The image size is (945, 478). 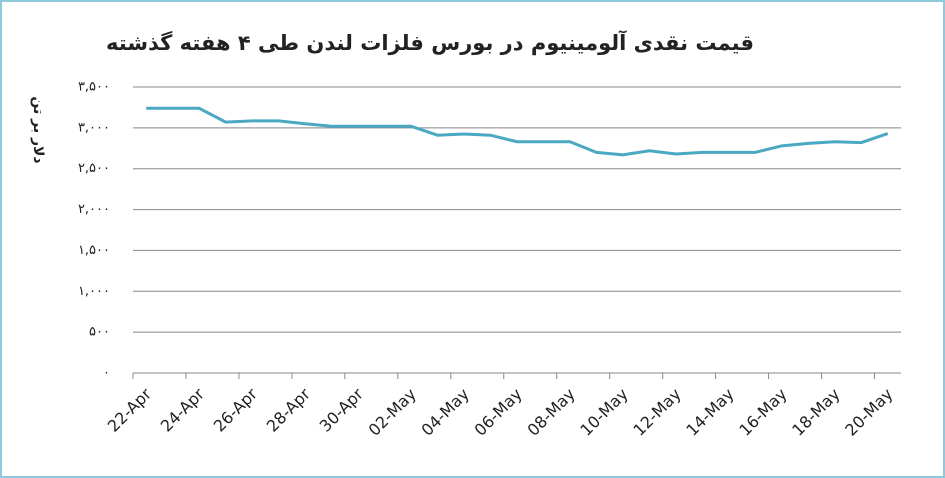 What do you see at coordinates (183, 410) in the screenshot?
I see `x-tick-label: 24-Apr` at bounding box center [183, 410].